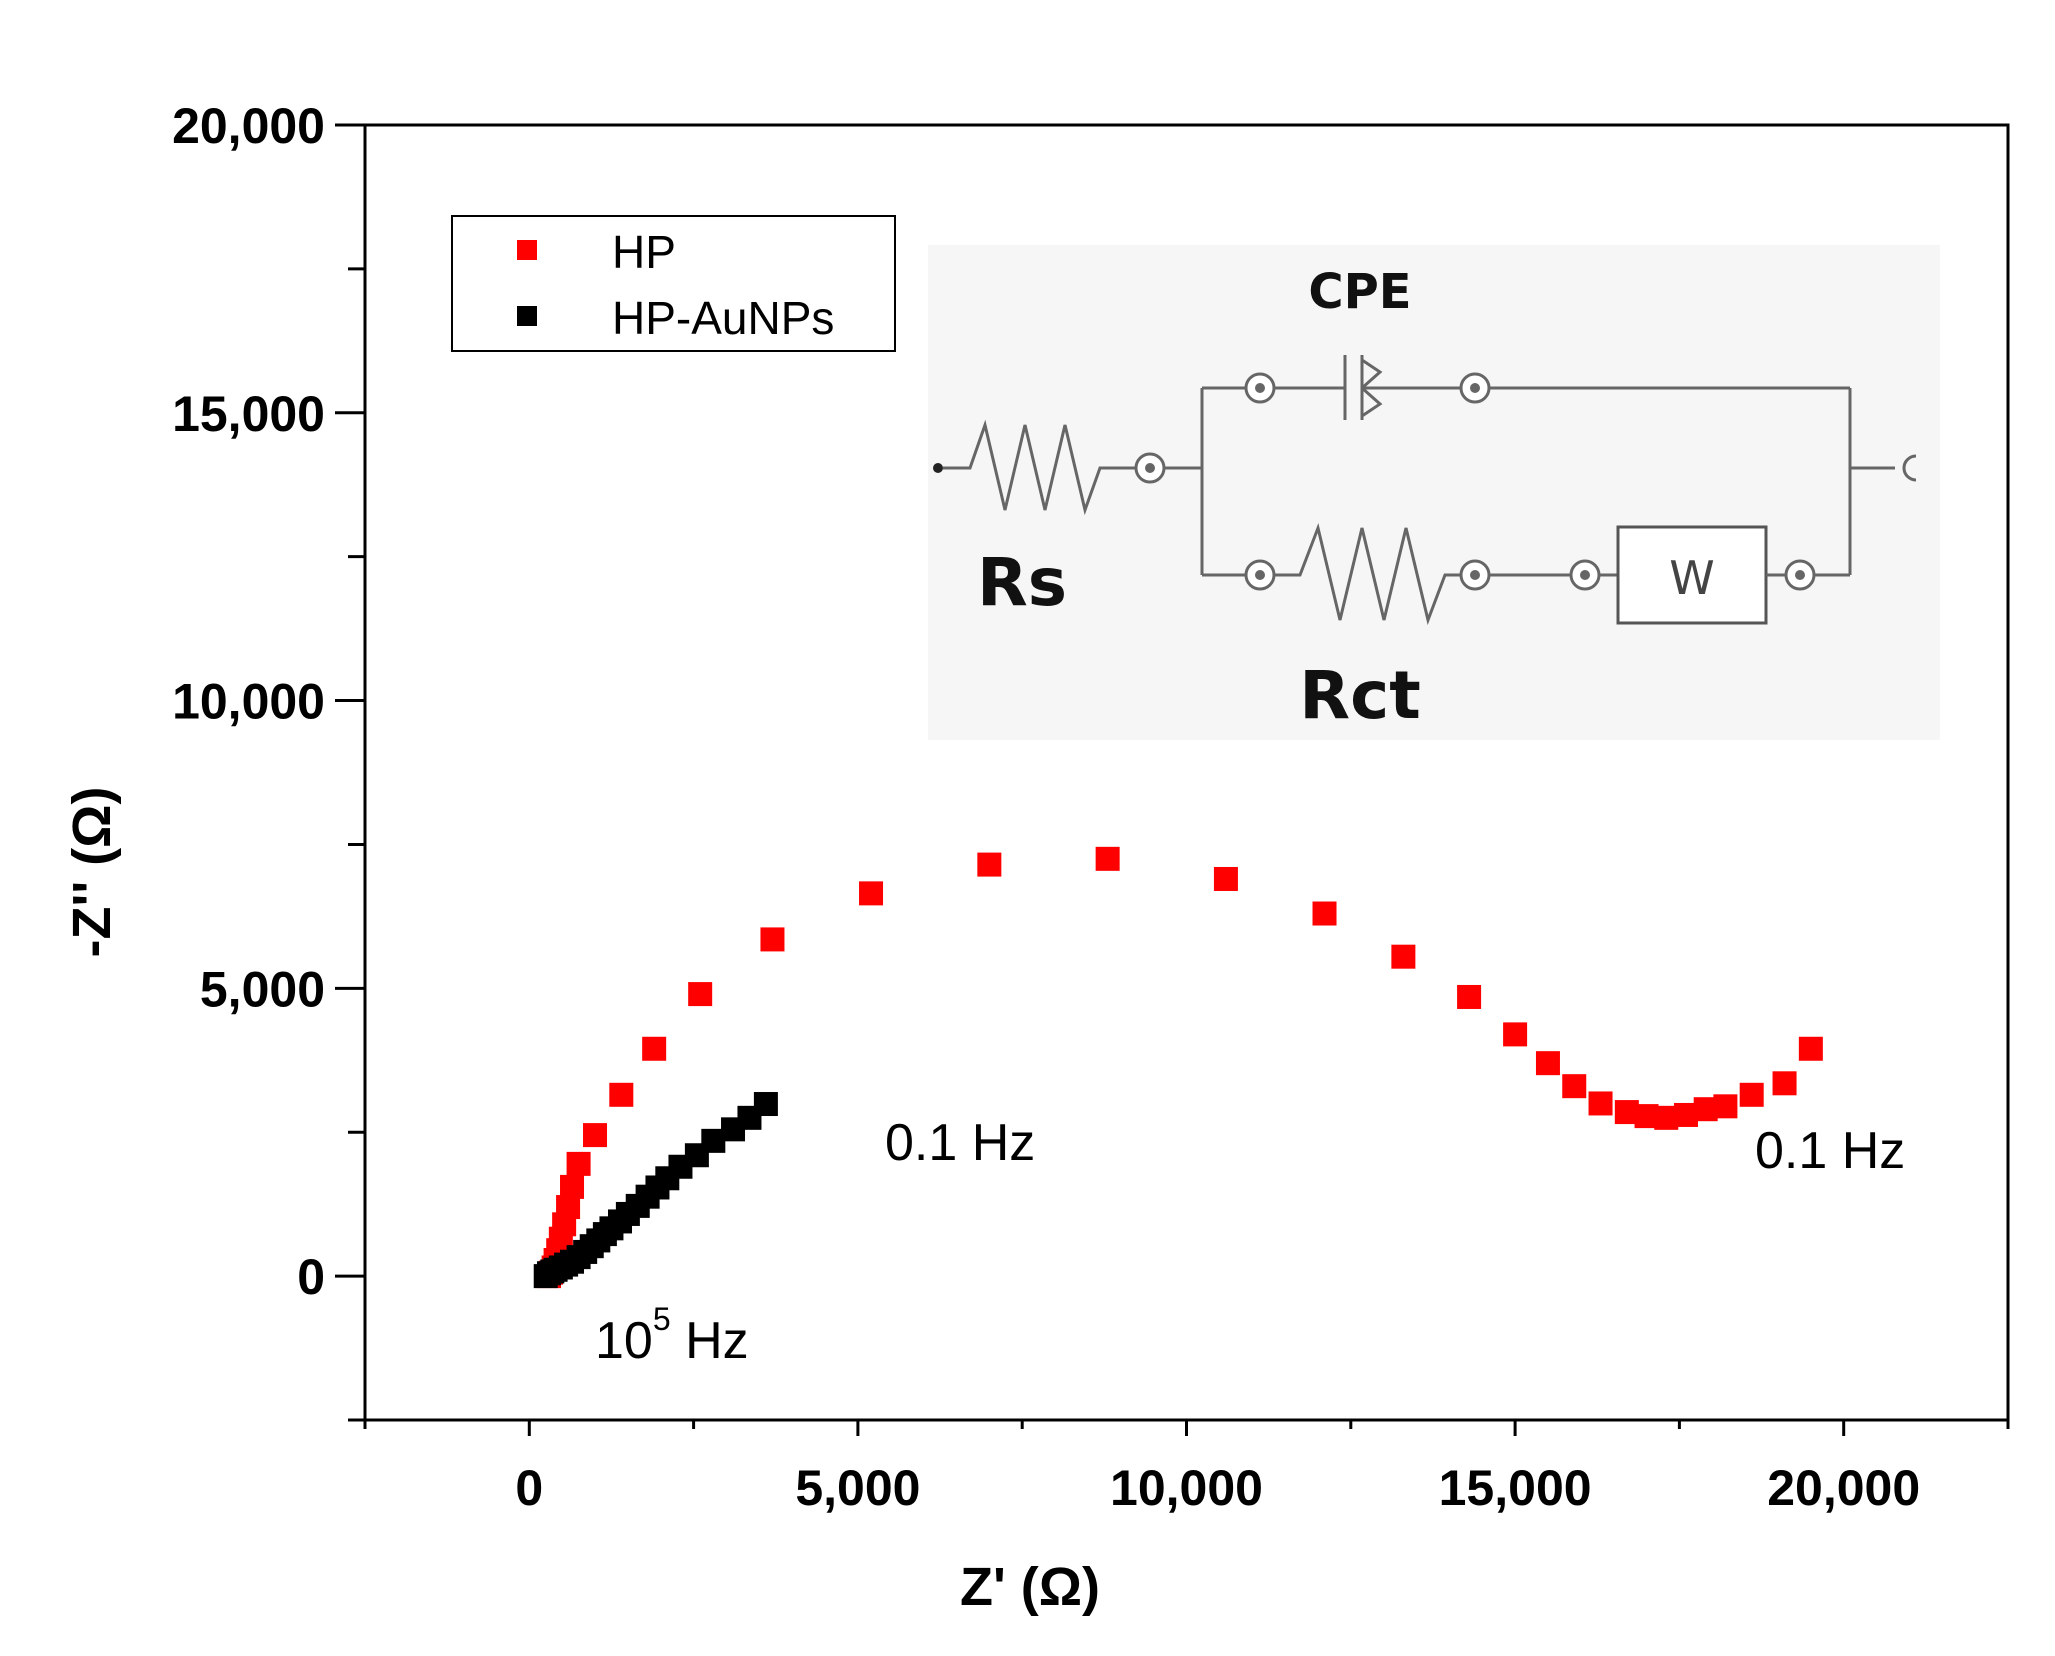 This screenshot has width=2055, height=1656. I want to click on circuit-inset-background, so click(1434, 492).